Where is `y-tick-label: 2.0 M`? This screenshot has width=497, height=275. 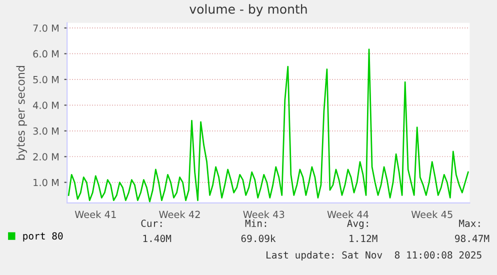 y-tick-label: 2.0 M is located at coordinates (46, 156).